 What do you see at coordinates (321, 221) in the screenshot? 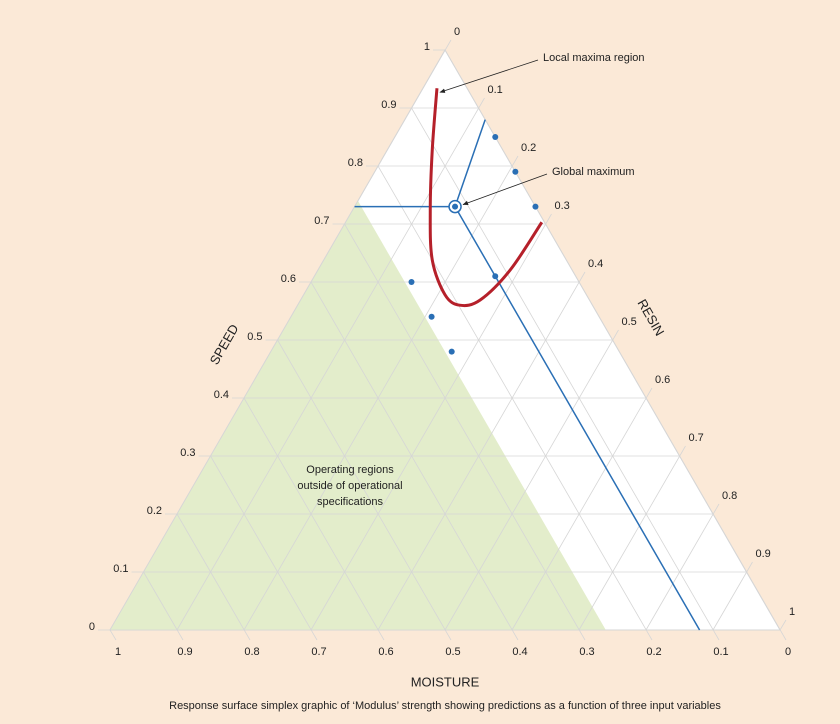
I see `speed-tick-label: 0.7` at bounding box center [321, 221].